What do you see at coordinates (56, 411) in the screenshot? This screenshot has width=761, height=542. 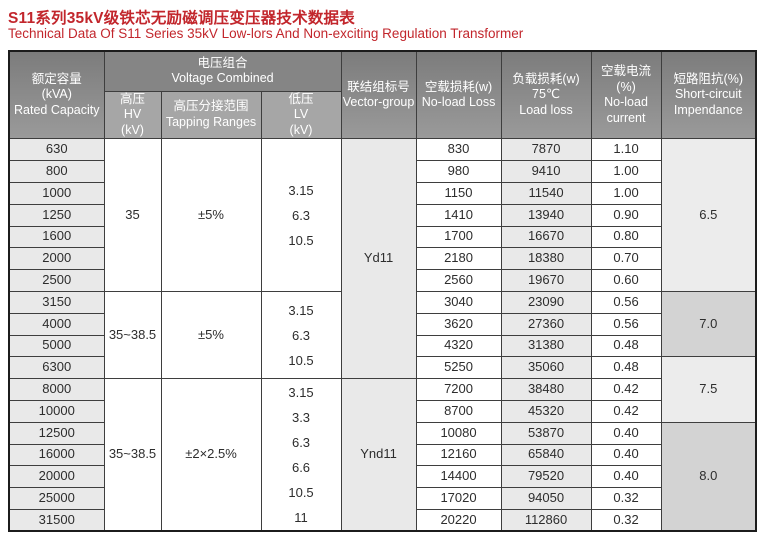 I see `capacity-cell: 10000` at bounding box center [56, 411].